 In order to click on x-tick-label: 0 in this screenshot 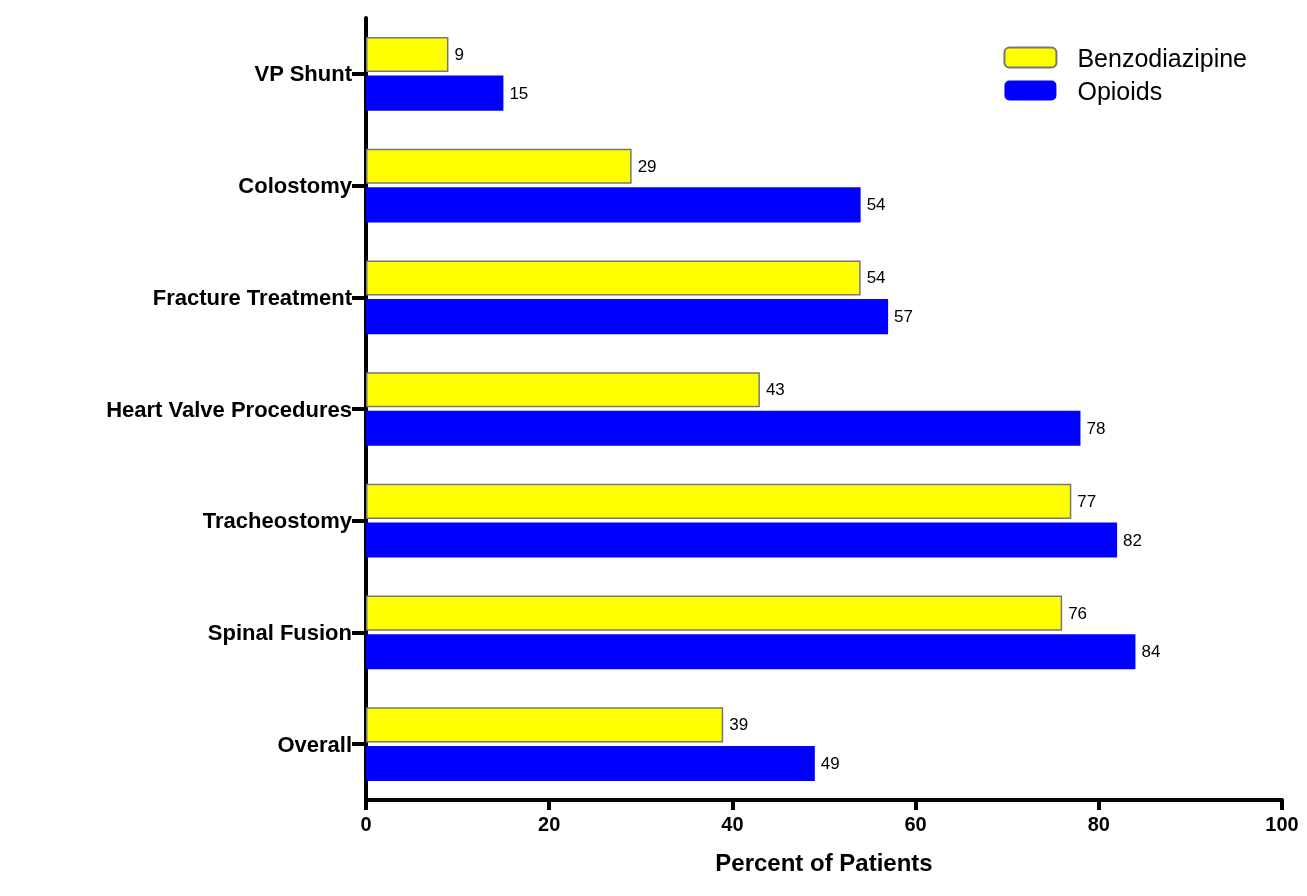, I will do `click(366, 824)`.